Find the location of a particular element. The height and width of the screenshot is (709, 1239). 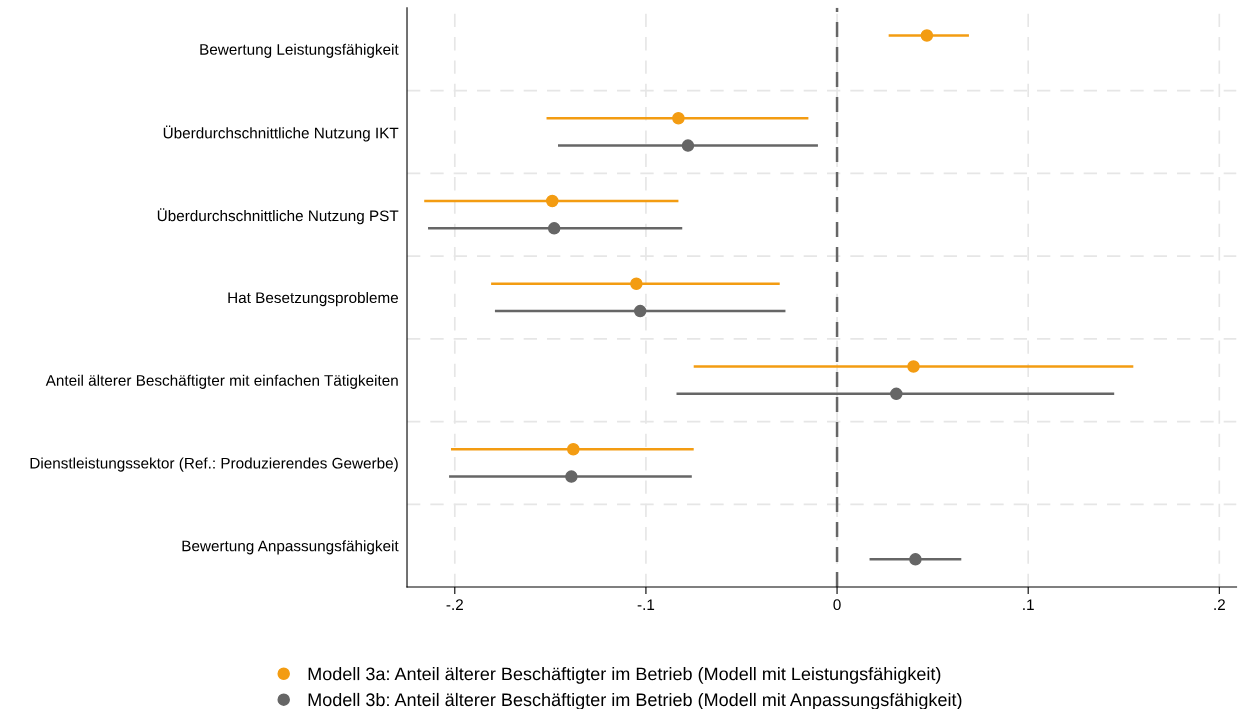

y-tick-label: Überdurchschnittliche Nutzung PST is located at coordinates (278, 216).